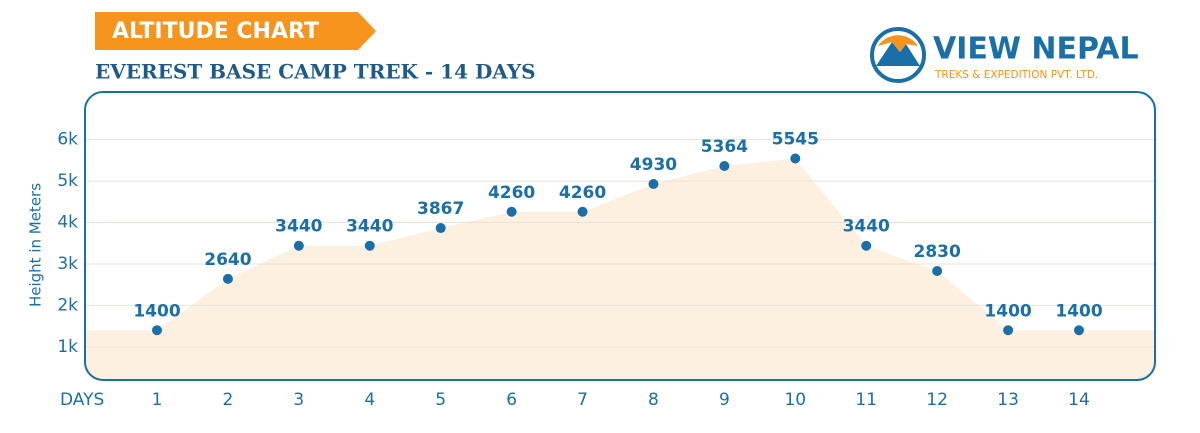  What do you see at coordinates (653, 165) in the screenshot?
I see `data-label: 4930` at bounding box center [653, 165].